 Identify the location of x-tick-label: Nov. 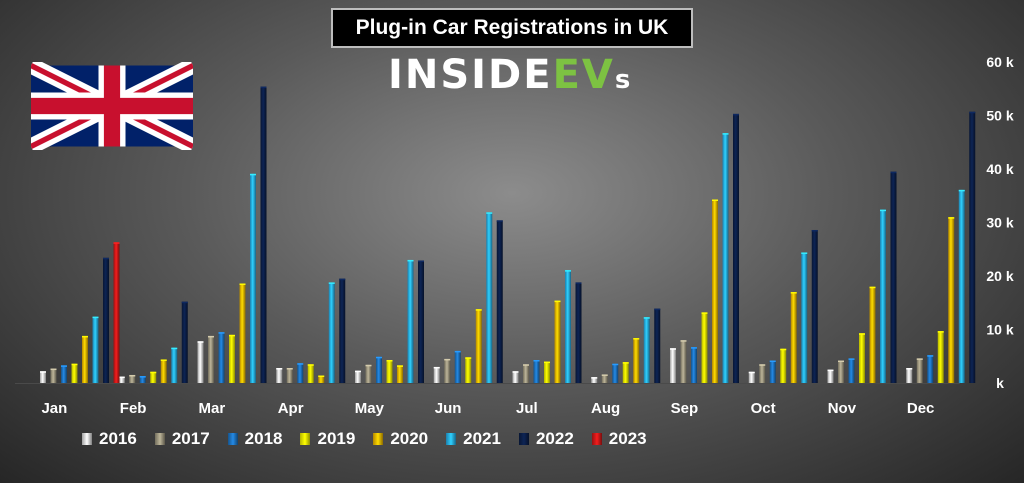
(842, 408).